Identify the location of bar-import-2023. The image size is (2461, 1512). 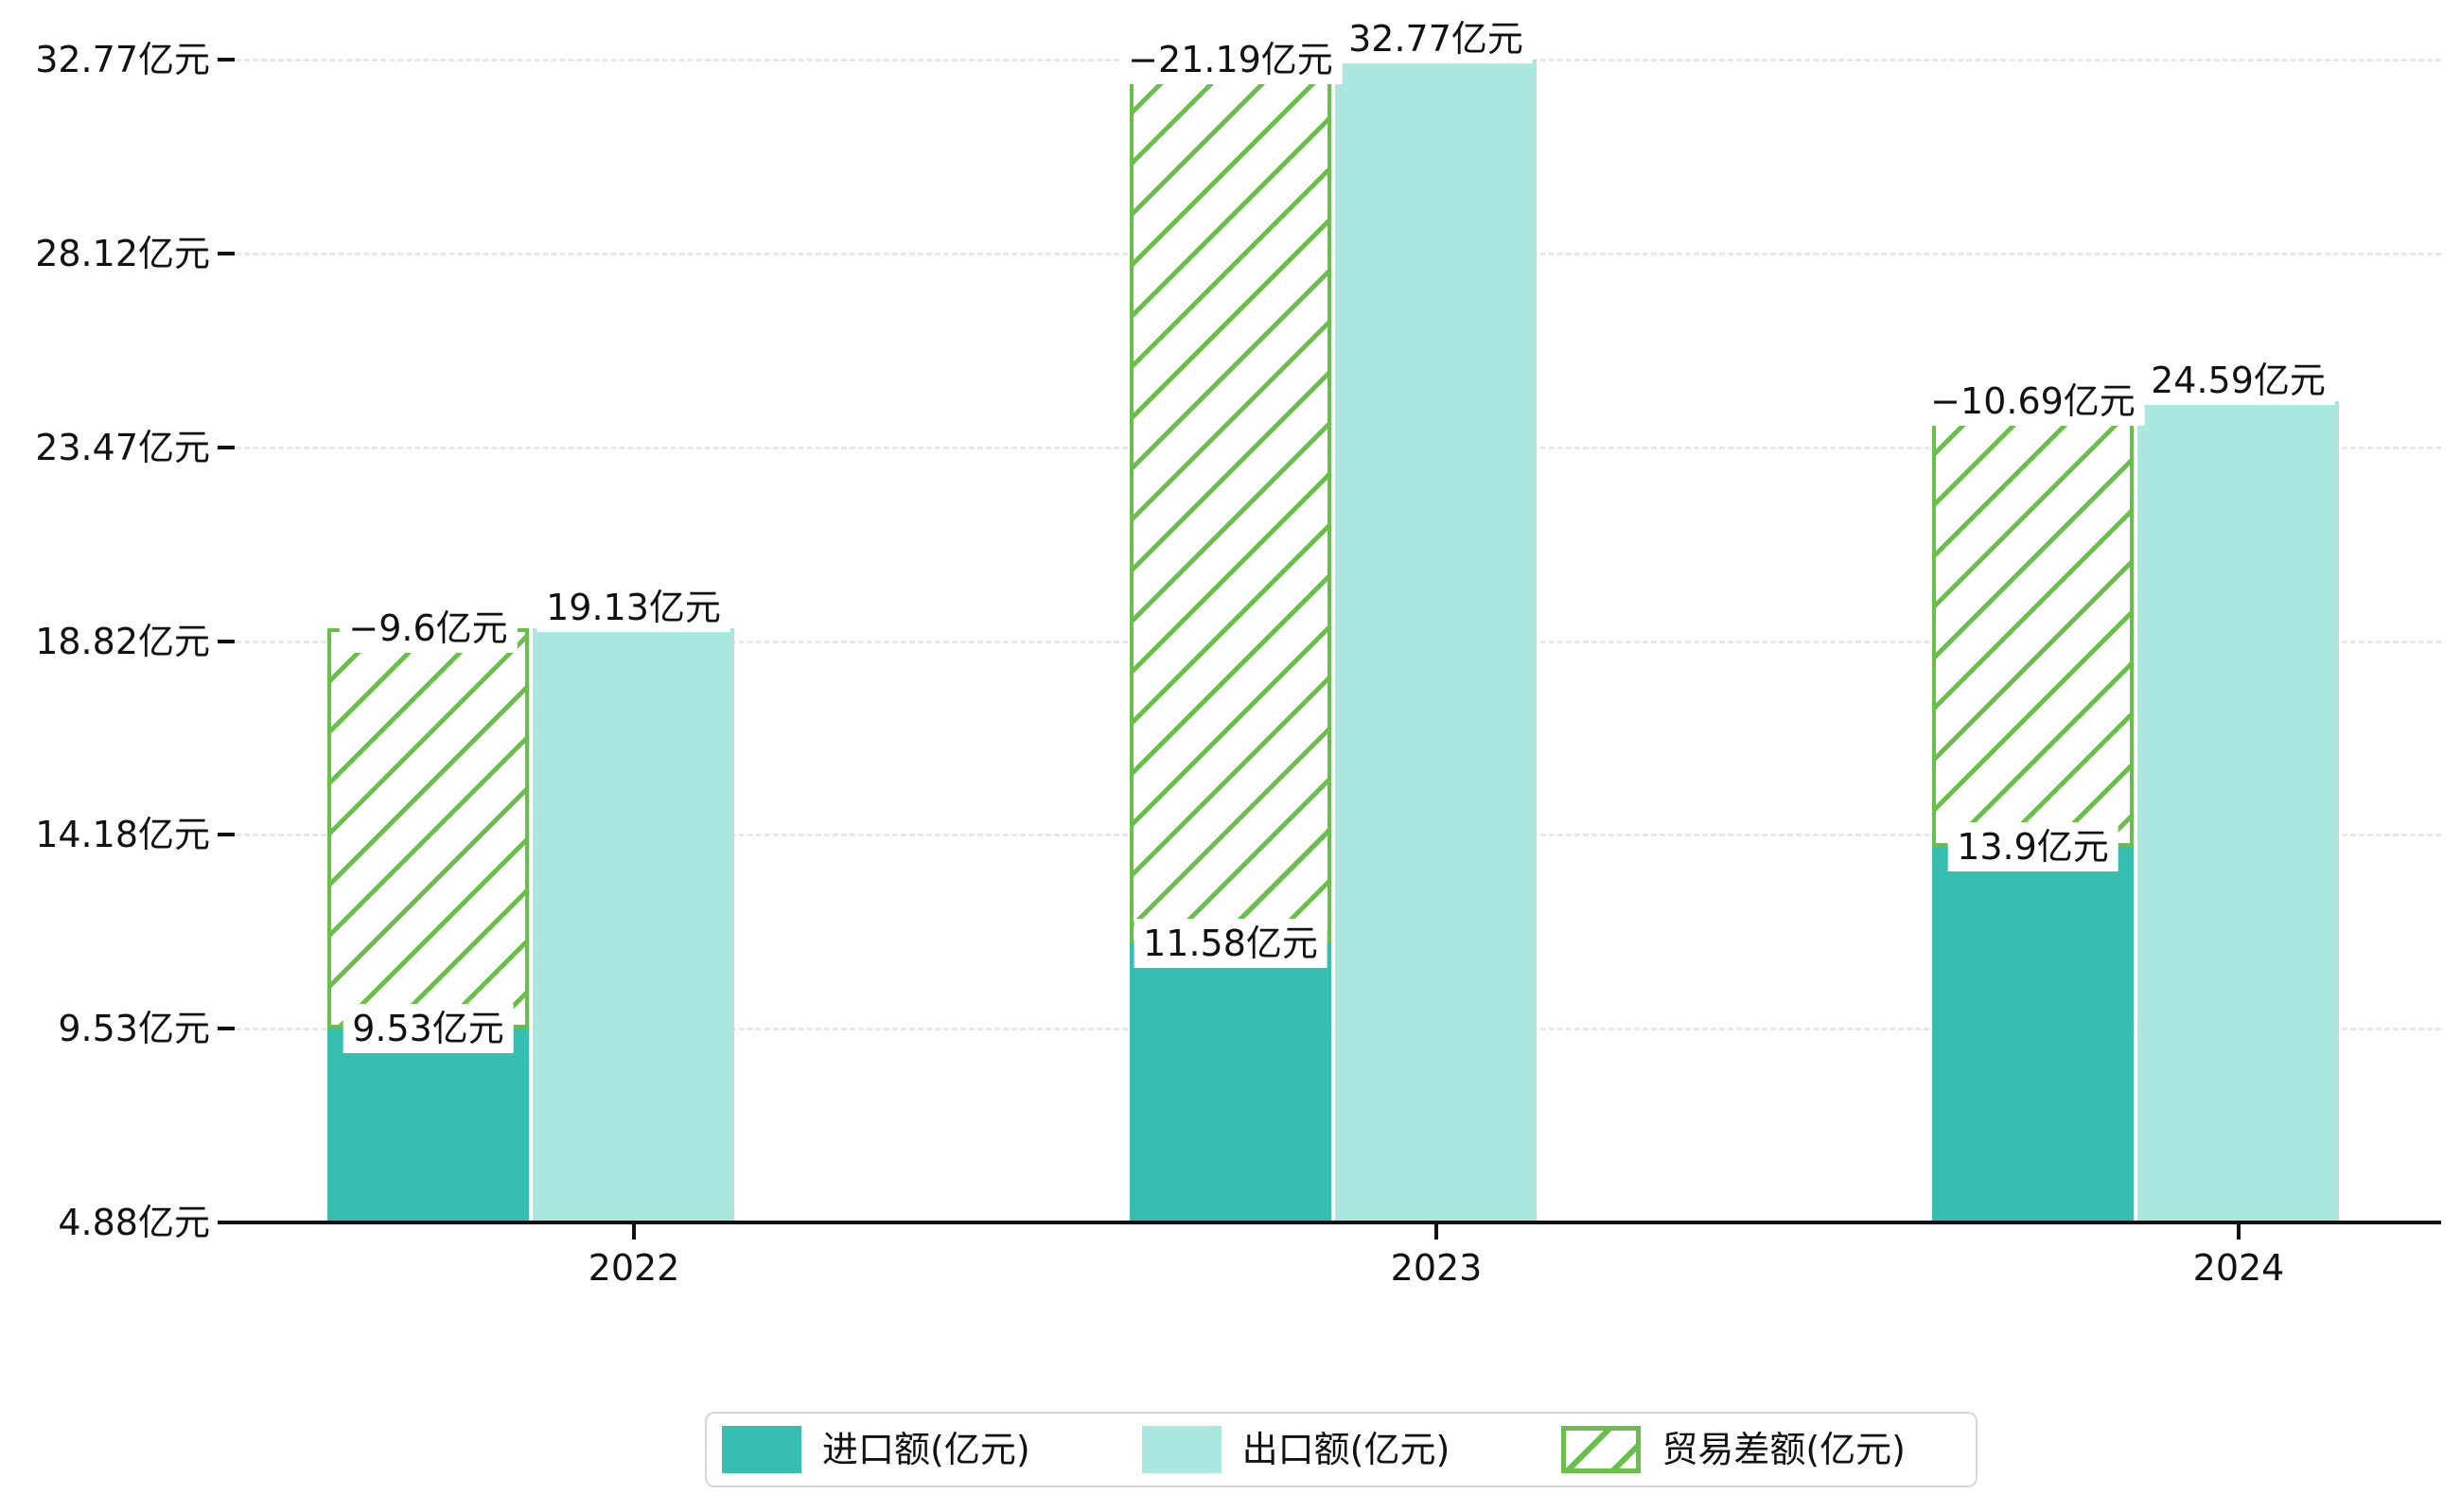
(1230, 1082).